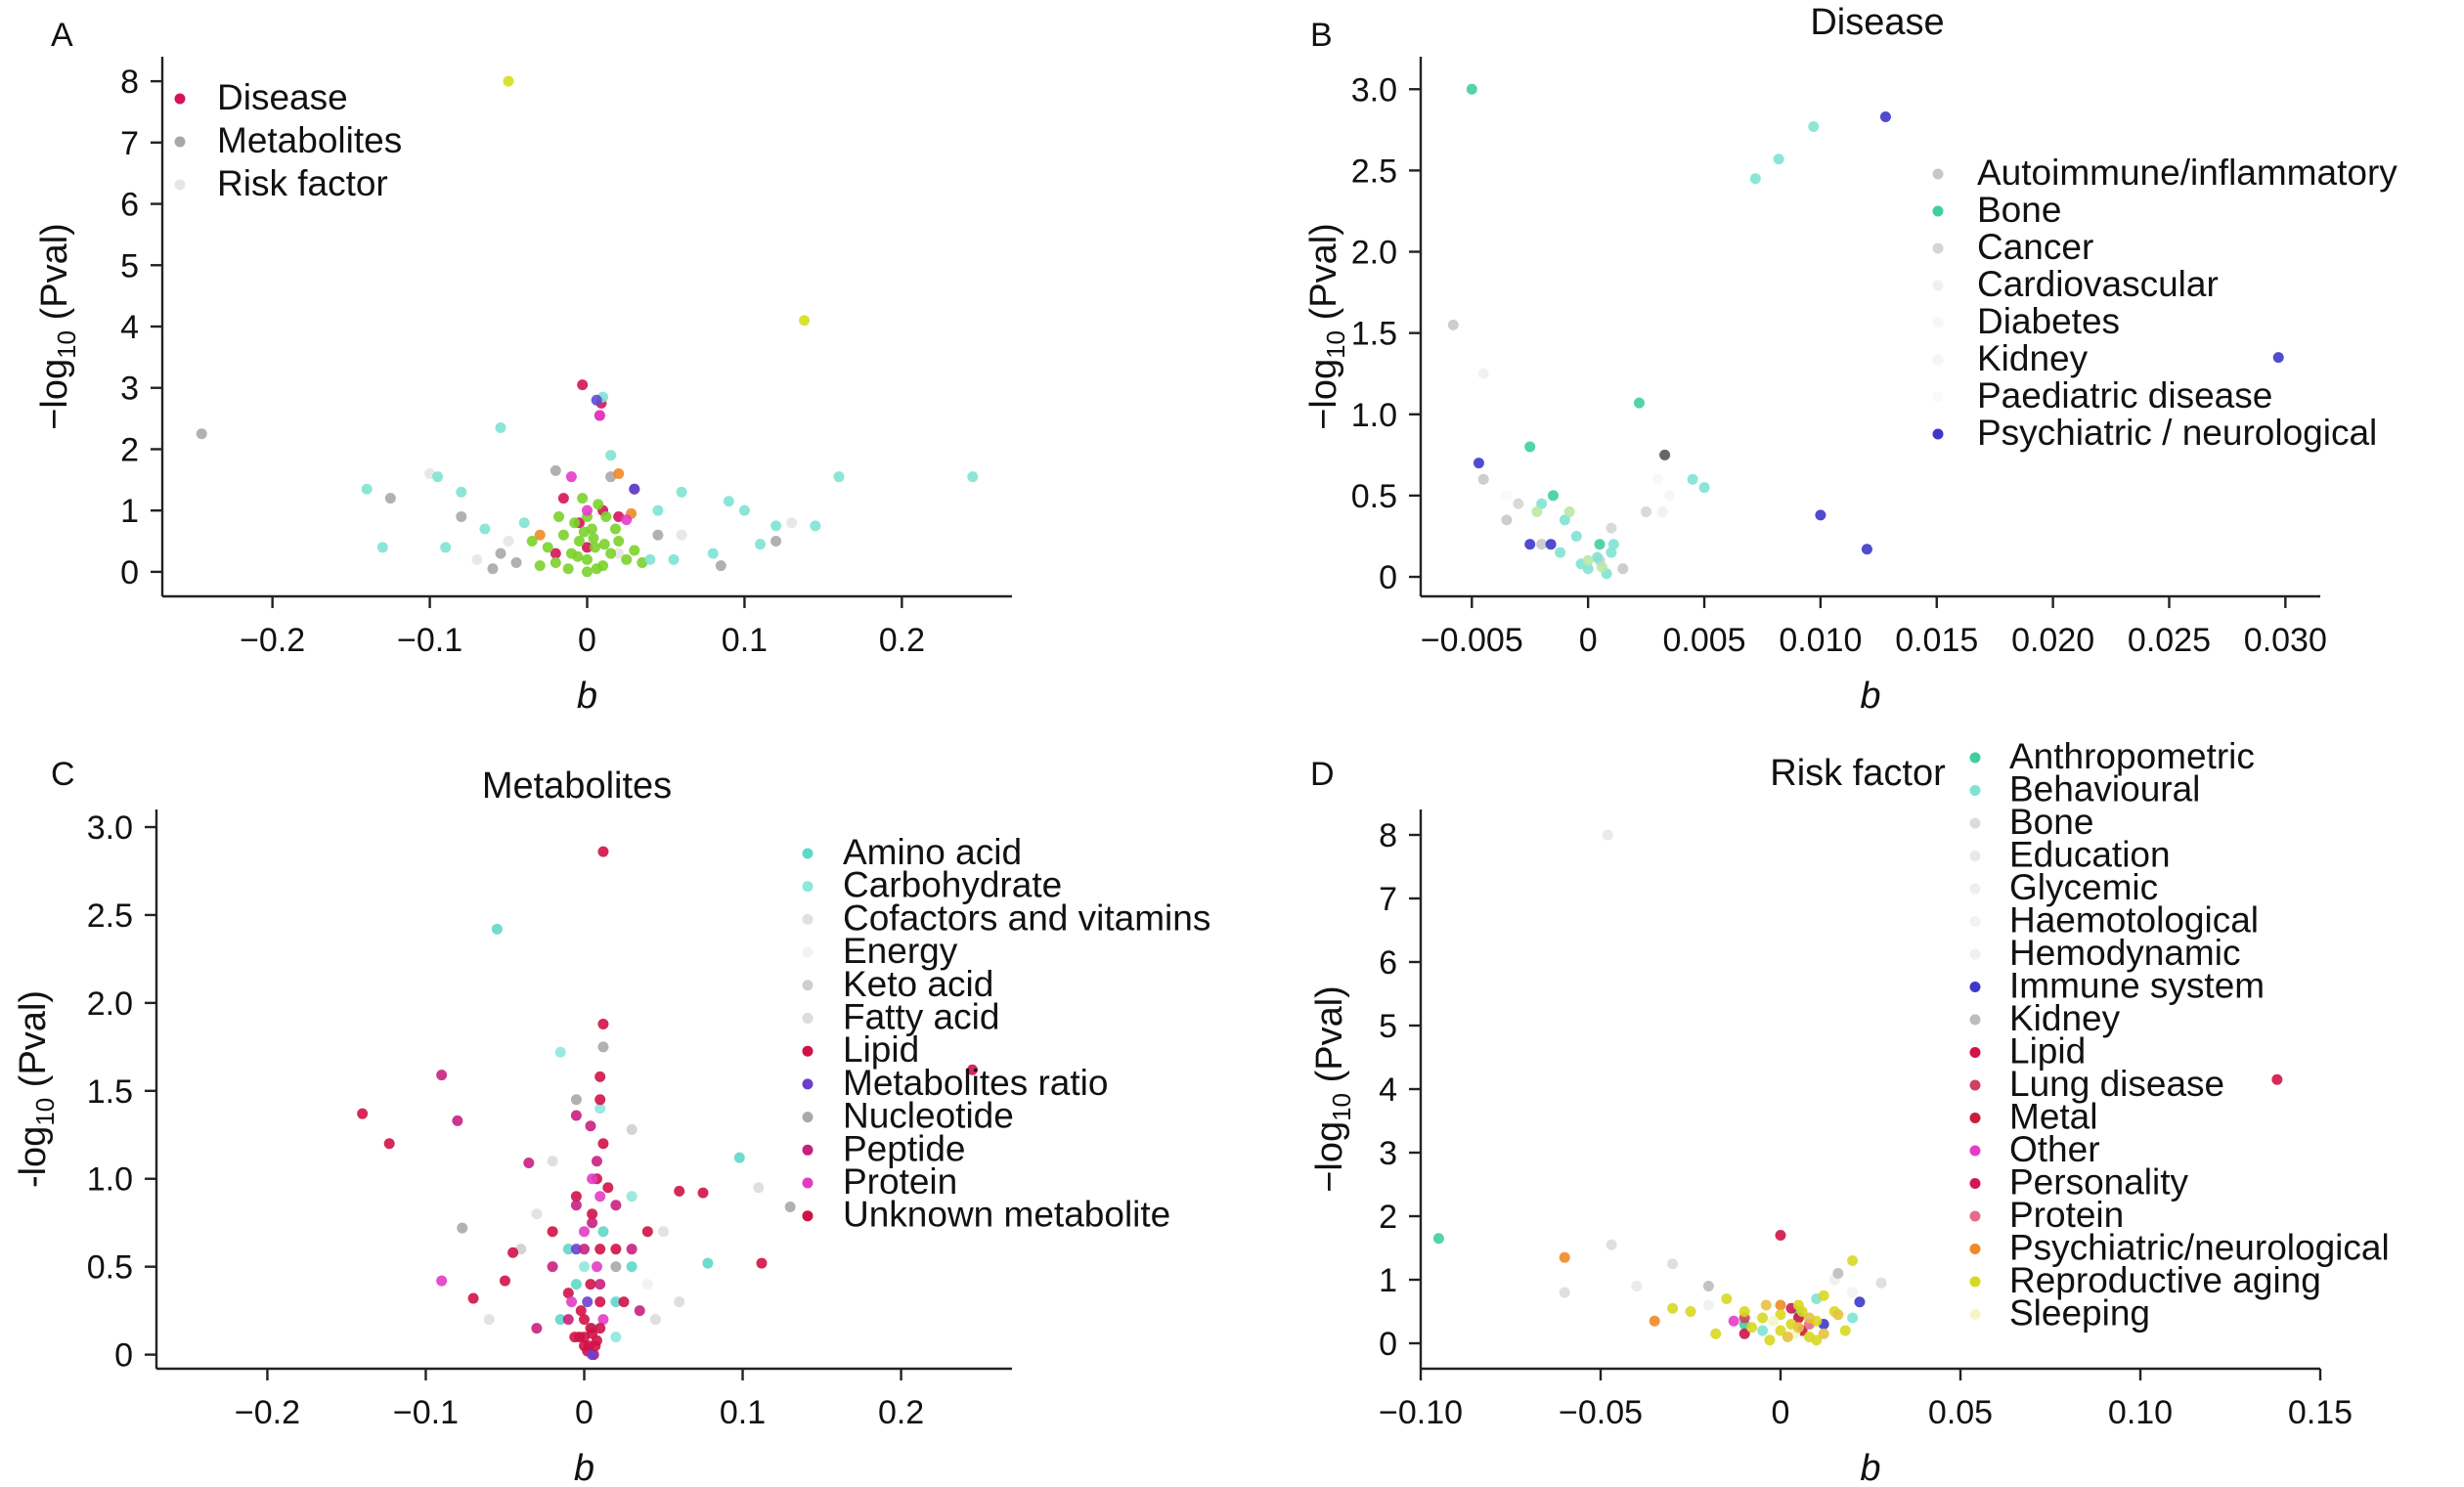 The height and width of the screenshot is (1487, 2464). What do you see at coordinates (1780, 1235) in the screenshot?
I see `panel-d-point-lipid` at bounding box center [1780, 1235].